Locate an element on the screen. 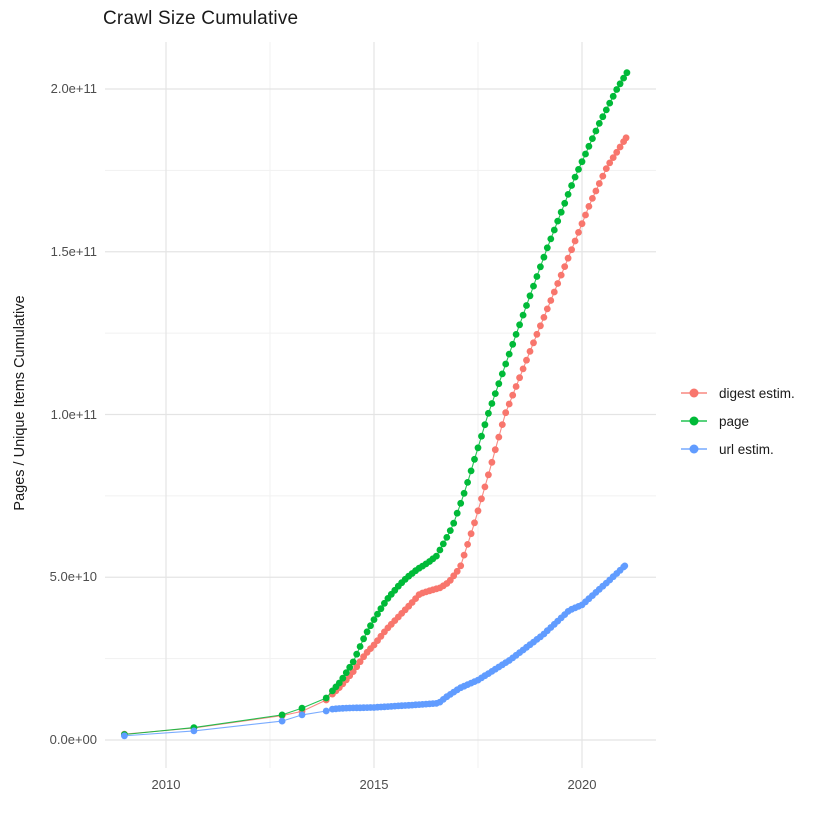 This screenshot has height=827, width=826. legend-item-url-estim: url estim. is located at coordinates (738, 449).